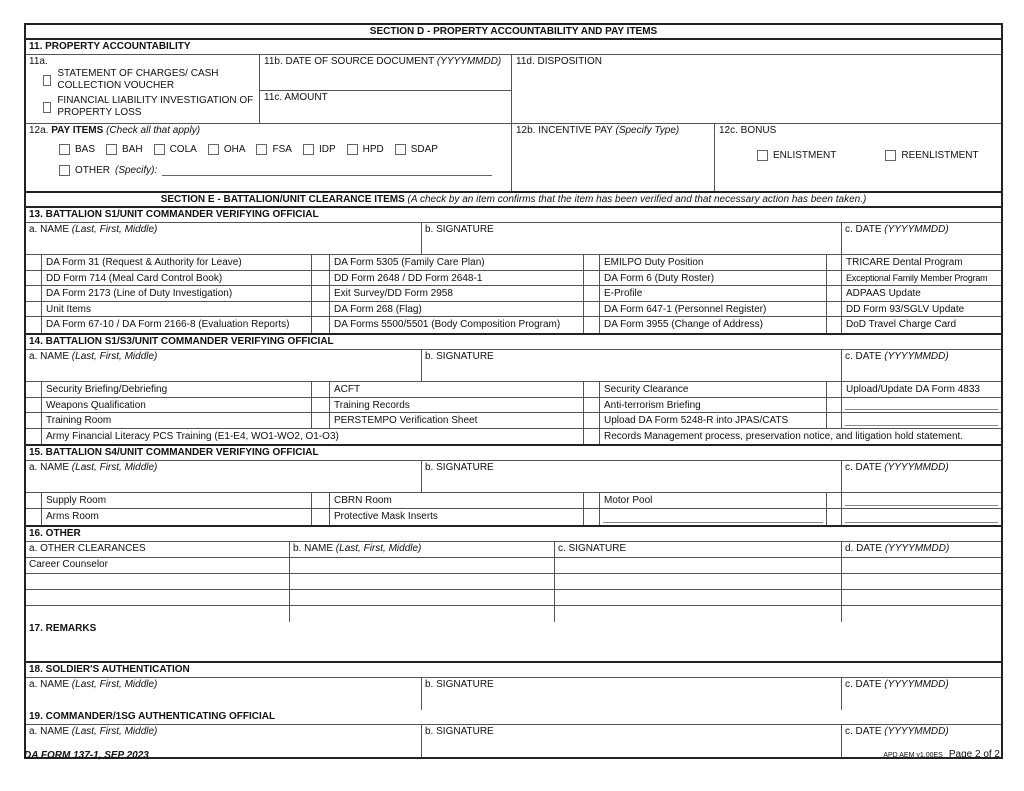 This screenshot has height=791, width=1024. Describe the element at coordinates (175, 149) in the screenshot. I see `pay-item-cola: COLA` at that location.